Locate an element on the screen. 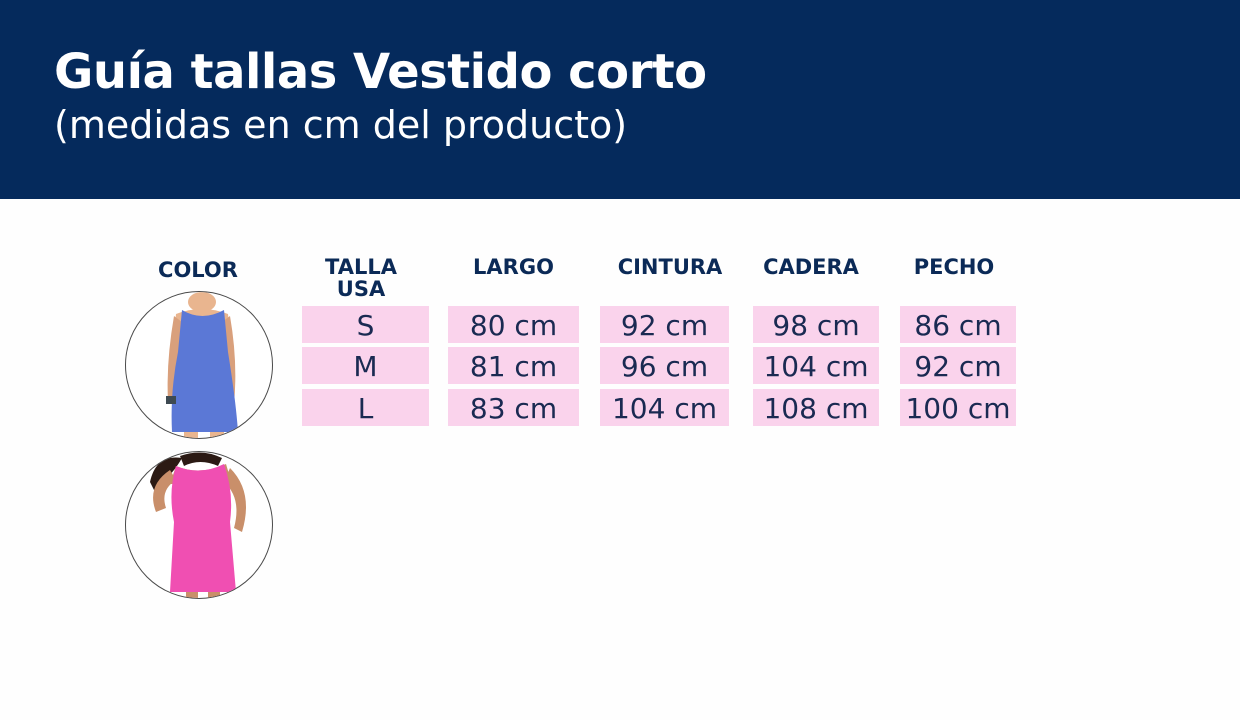  cadera-cell-l: 108 cm is located at coordinates (816, 407).